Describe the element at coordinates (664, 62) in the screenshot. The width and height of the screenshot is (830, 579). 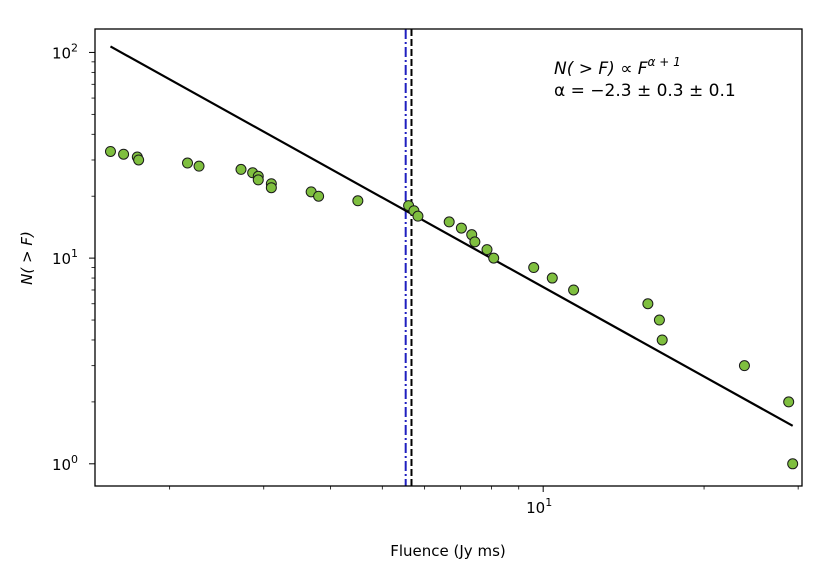
I see `annotation-exponent: α + 1` at that location.